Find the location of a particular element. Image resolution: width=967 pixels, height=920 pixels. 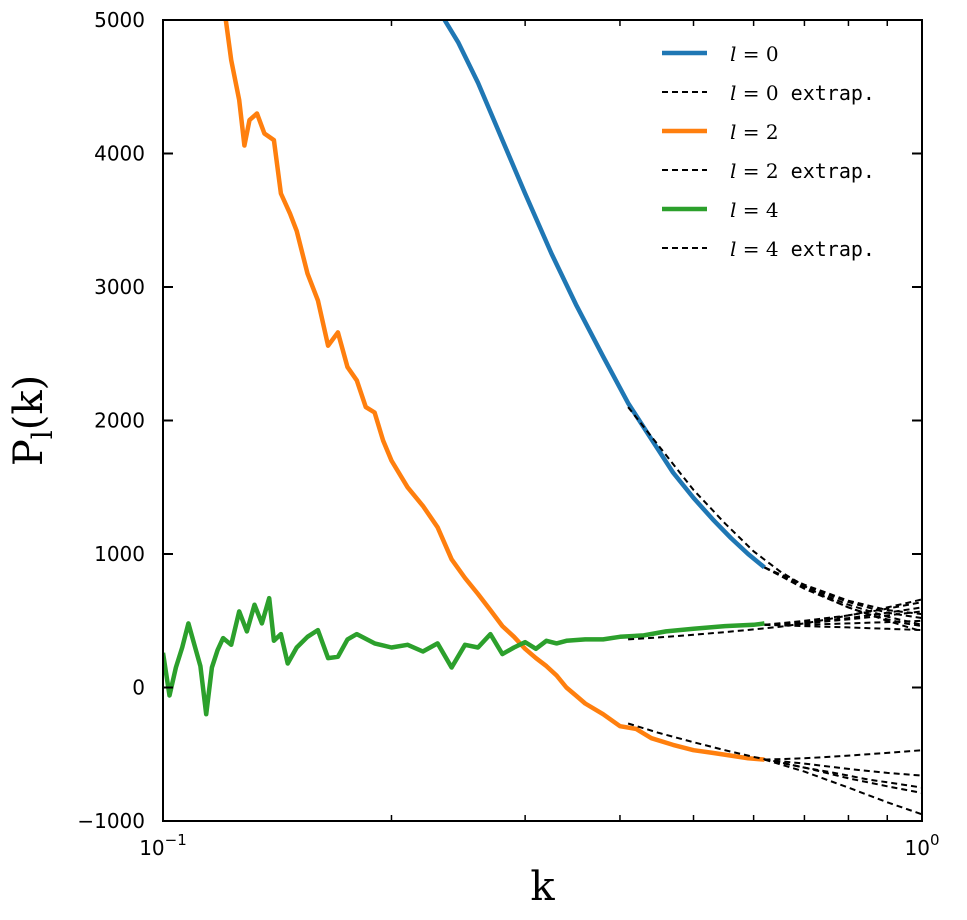

y-tick-label: 3000 is located at coordinates (119, 287).